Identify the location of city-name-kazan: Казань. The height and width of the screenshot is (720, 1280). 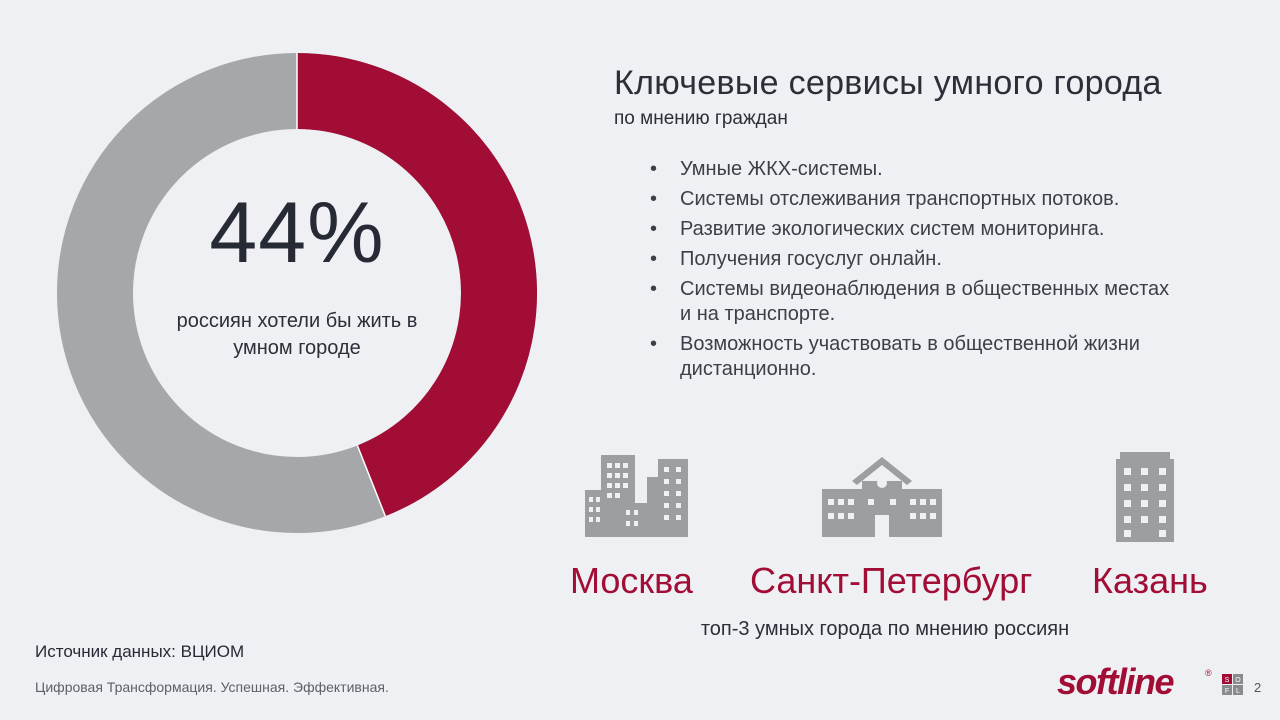
(1150, 580).